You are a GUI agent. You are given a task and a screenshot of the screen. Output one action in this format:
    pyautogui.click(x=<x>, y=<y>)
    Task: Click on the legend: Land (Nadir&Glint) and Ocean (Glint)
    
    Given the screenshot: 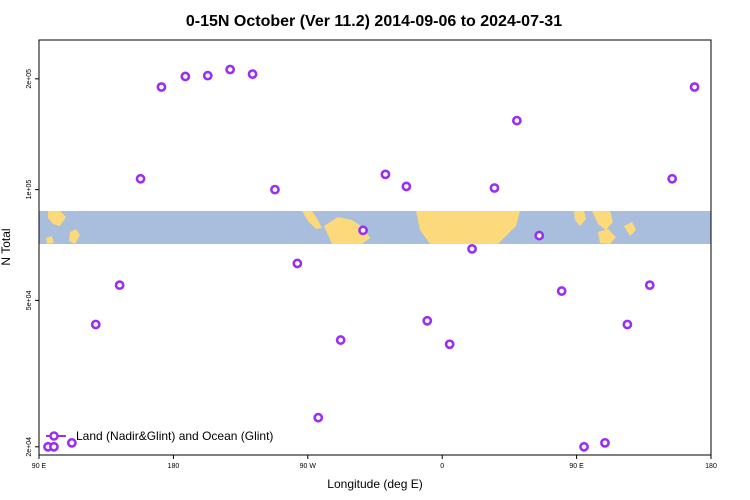 What is the action you would take?
    pyautogui.click(x=159, y=436)
    